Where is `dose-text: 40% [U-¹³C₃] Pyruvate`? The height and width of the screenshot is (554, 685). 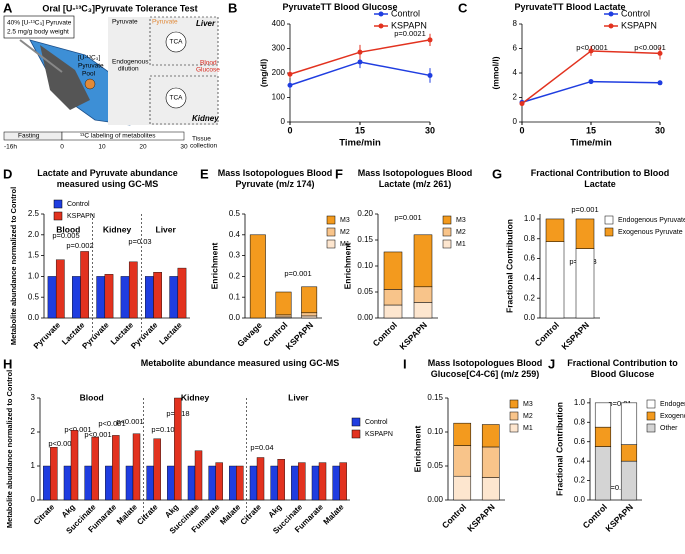 dose-text: 40% [U-¹³C₃] Pyruvate is located at coordinates (39, 23).